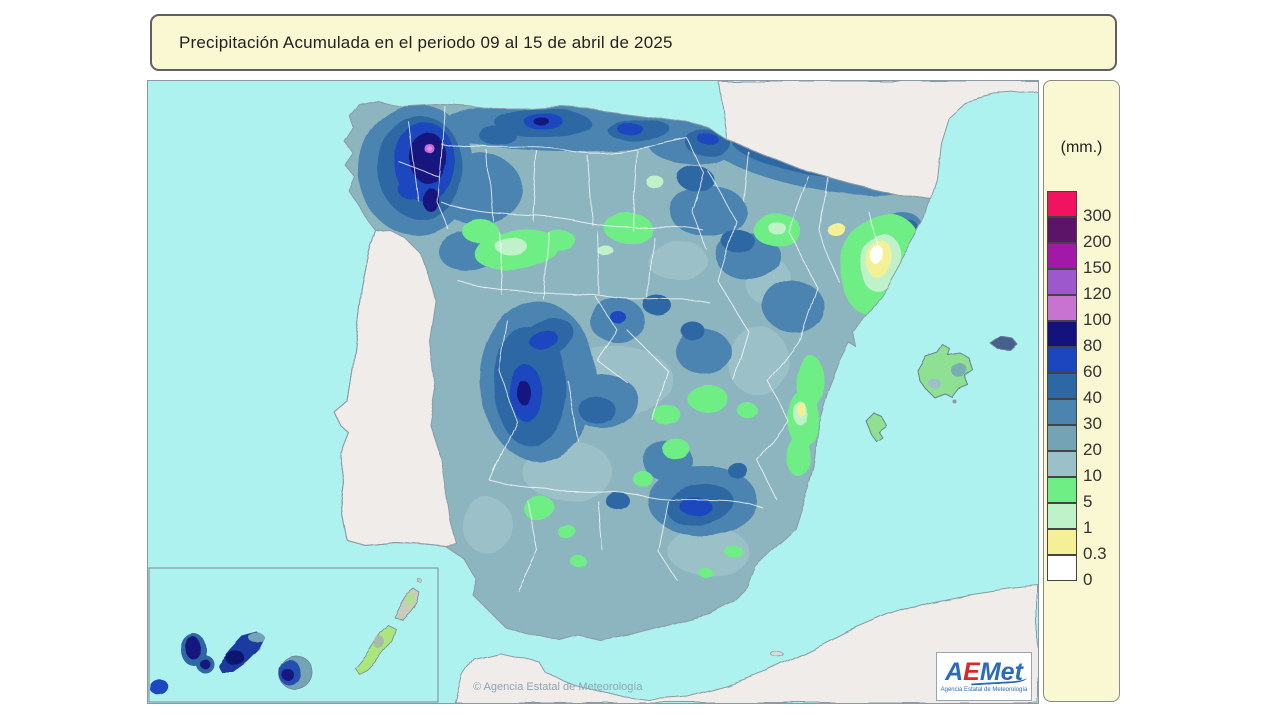  Describe the element at coordinates (1097, 319) in the screenshot. I see `legend-value: 100` at that location.